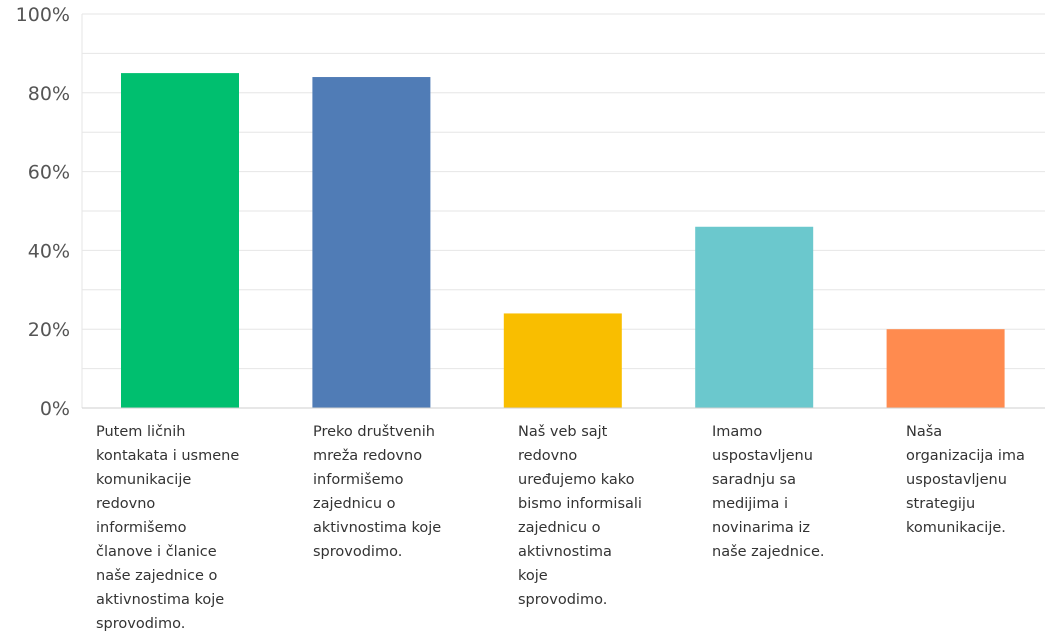 This screenshot has height=636, width=1054. What do you see at coordinates (49, 94) in the screenshot?
I see `y-tick-label: 80%` at bounding box center [49, 94].